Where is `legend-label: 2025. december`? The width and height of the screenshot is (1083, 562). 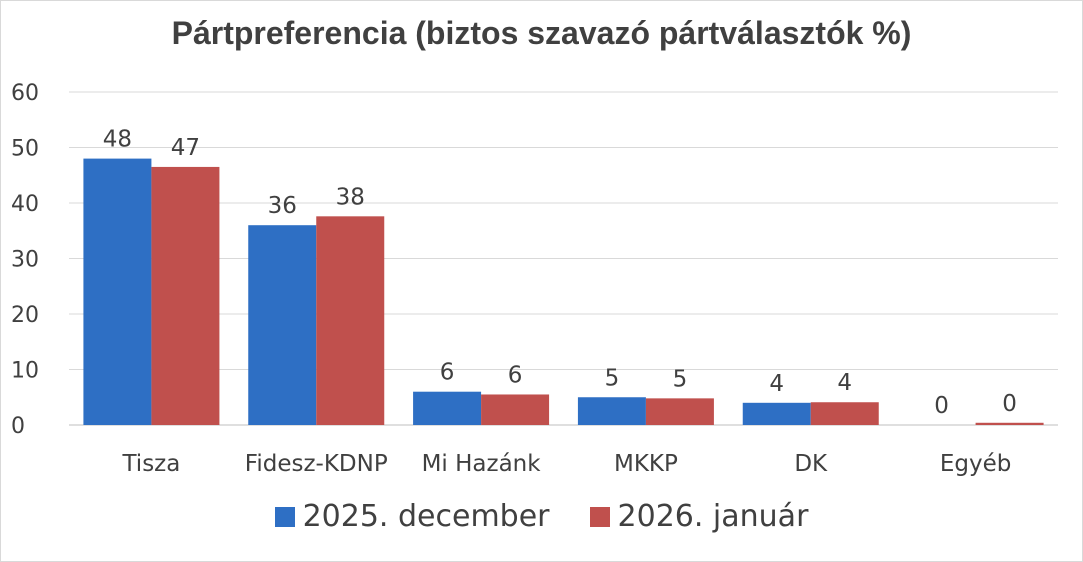 legend-label: 2025. december is located at coordinates (426, 516).